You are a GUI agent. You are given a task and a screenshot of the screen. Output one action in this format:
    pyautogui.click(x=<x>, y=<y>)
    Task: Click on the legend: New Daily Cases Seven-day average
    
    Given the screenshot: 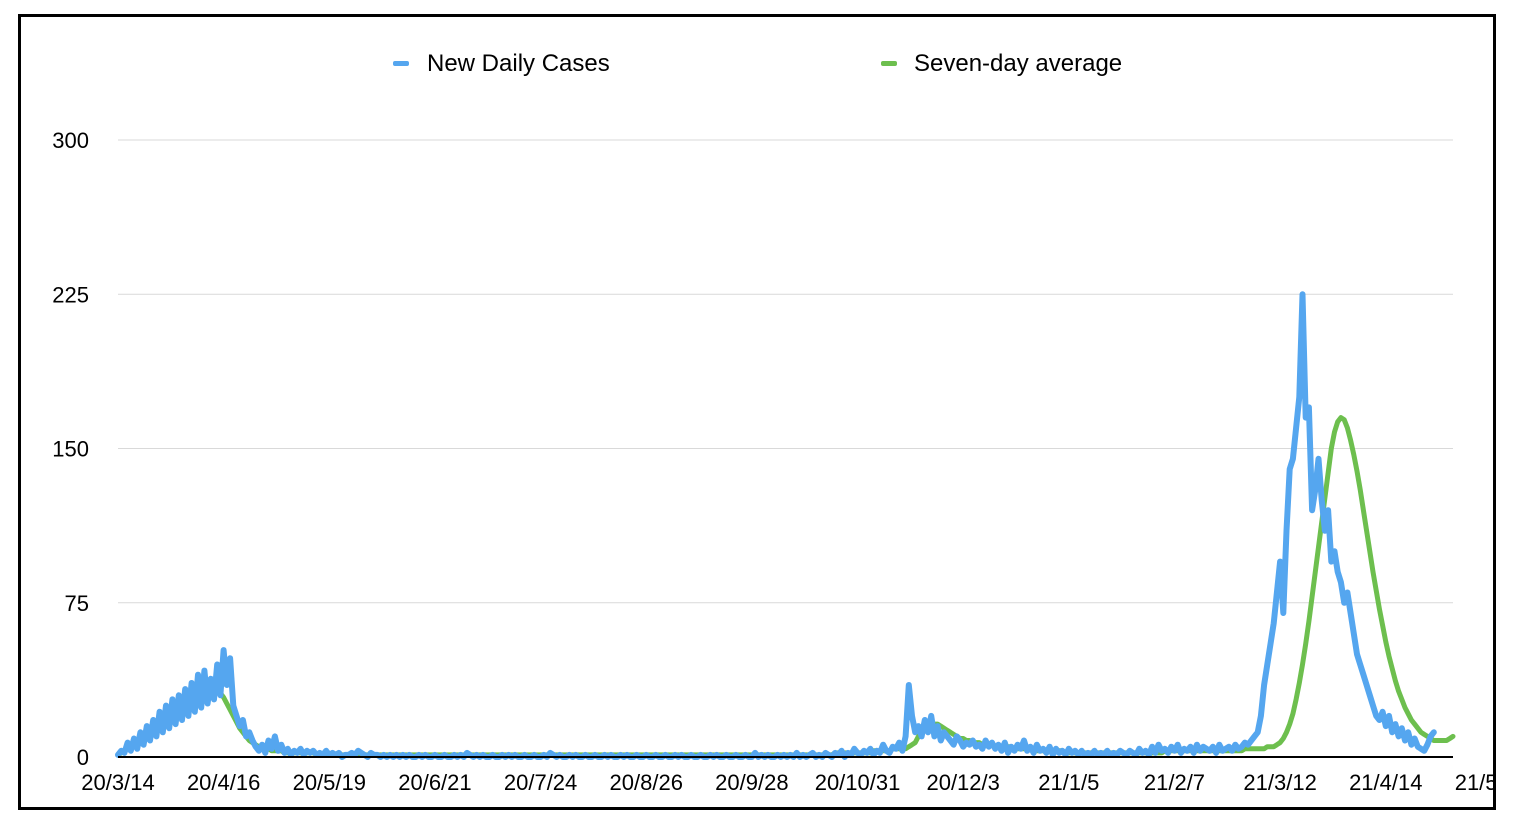 What is the action you would take?
    pyautogui.click(x=757, y=63)
    